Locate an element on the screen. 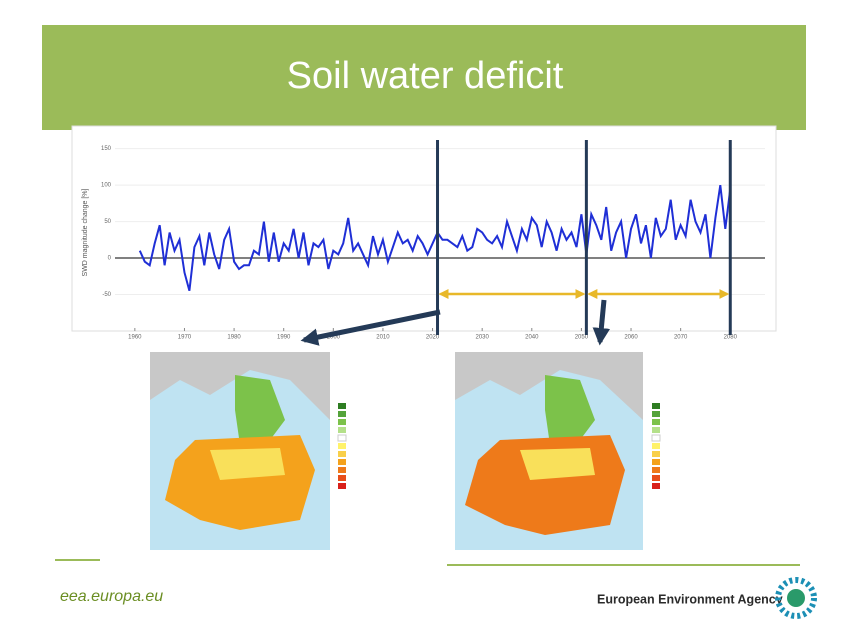  data-line is located at coordinates (435, 238).